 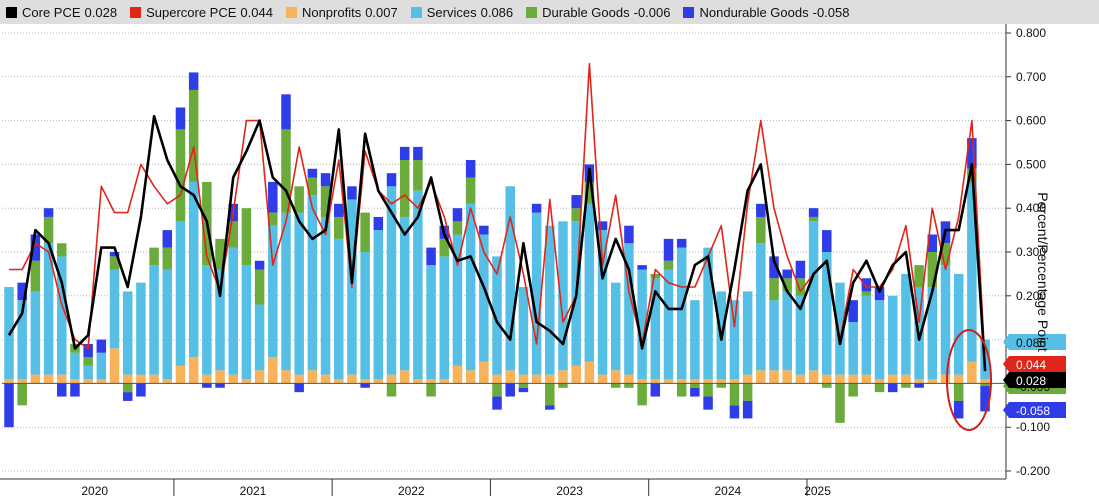 What do you see at coordinates (1043, 272) in the screenshot?
I see `y-axis-label: Percent/Percentage Point` at bounding box center [1043, 272].